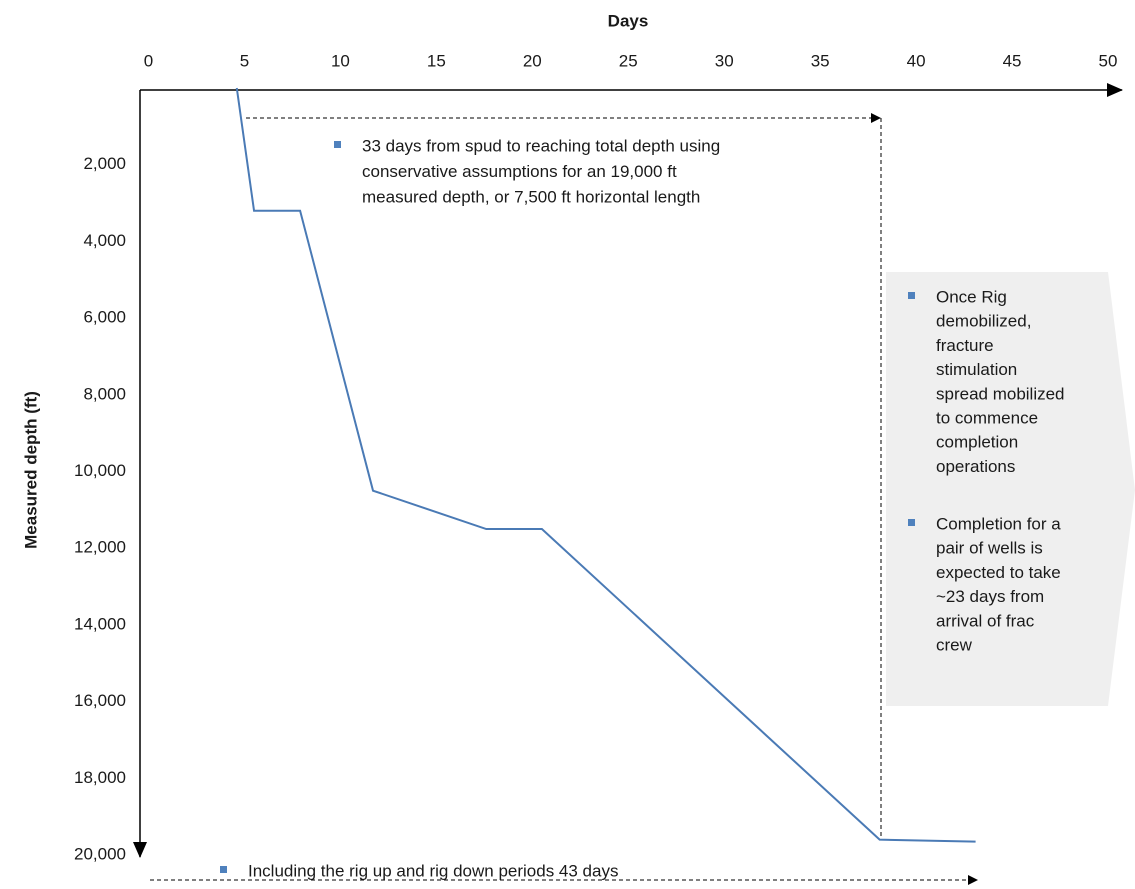  Describe the element at coordinates (100, 853) in the screenshot. I see `y-tick-label: 20,000` at that location.